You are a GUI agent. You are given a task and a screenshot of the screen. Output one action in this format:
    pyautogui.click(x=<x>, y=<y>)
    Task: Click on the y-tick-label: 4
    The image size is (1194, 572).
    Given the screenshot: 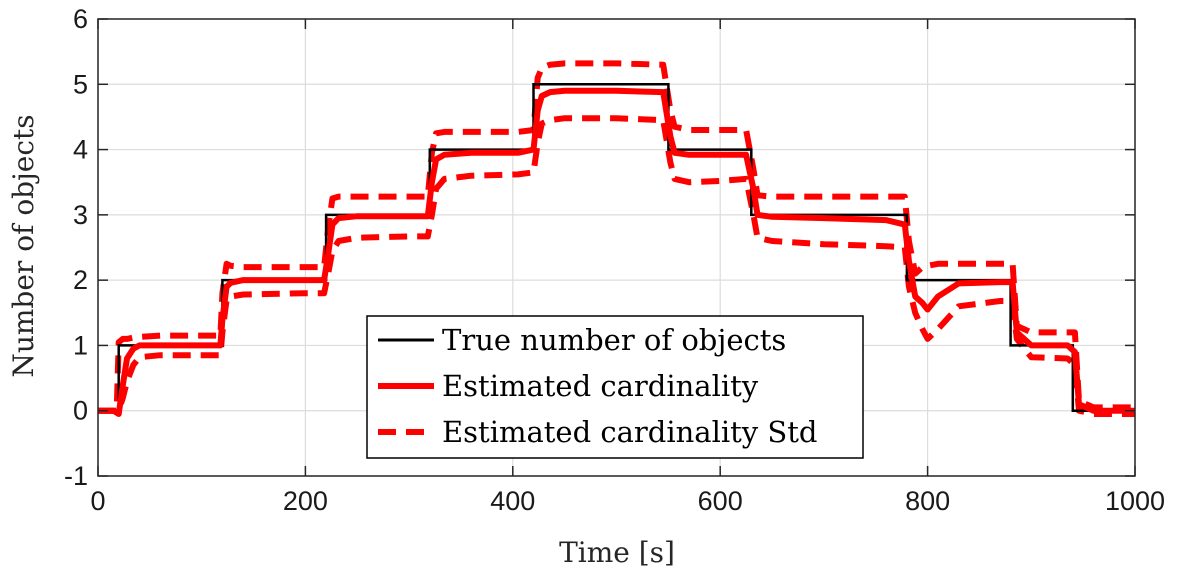 What is the action you would take?
    pyautogui.click(x=80, y=150)
    